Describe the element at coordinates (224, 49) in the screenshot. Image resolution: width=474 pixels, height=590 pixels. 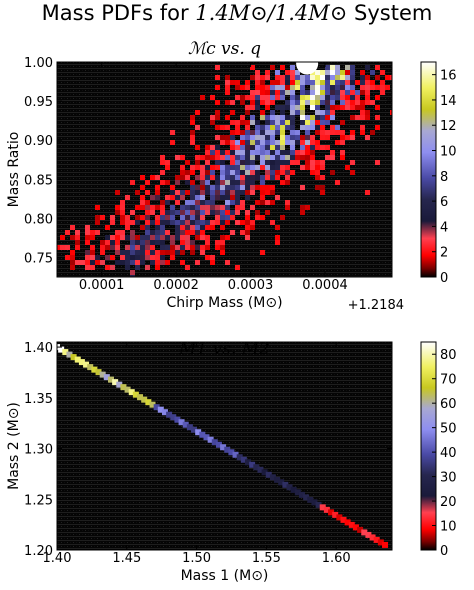
I see `panel-title: ℳc vs. q` at that location.